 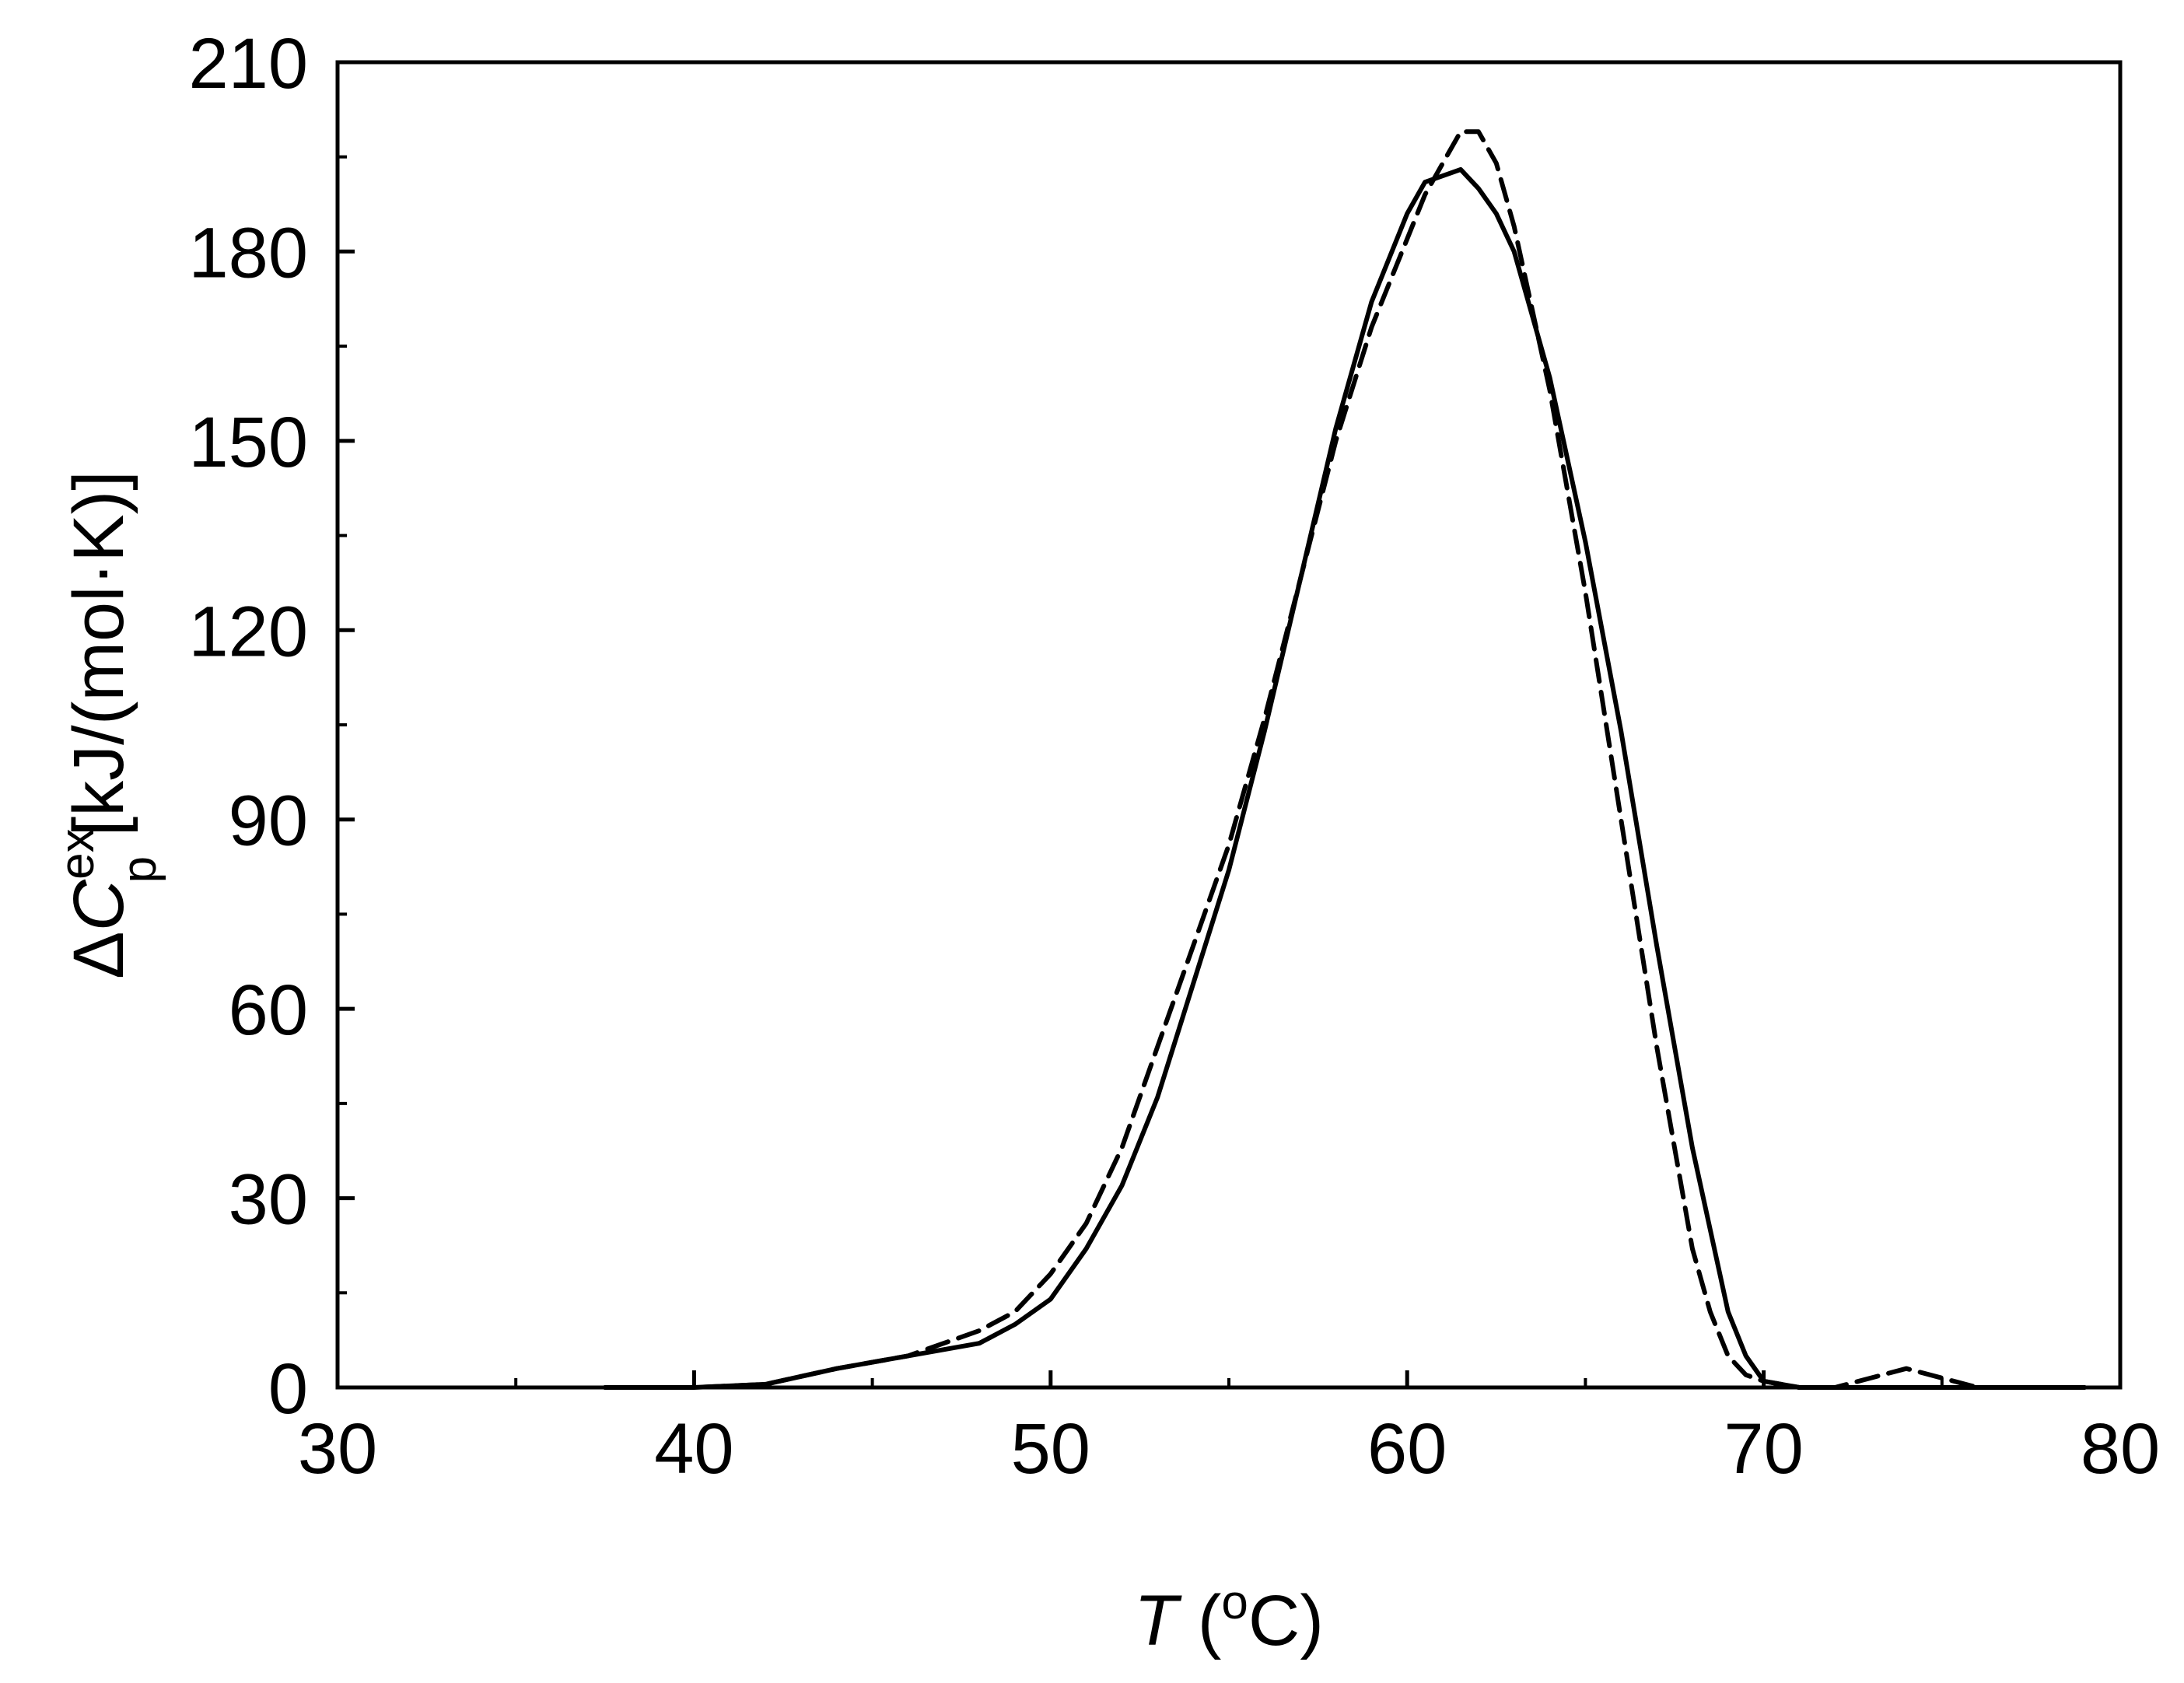 What do you see at coordinates (249, 252) in the screenshot?
I see `y-tick-label: 180` at bounding box center [249, 252].